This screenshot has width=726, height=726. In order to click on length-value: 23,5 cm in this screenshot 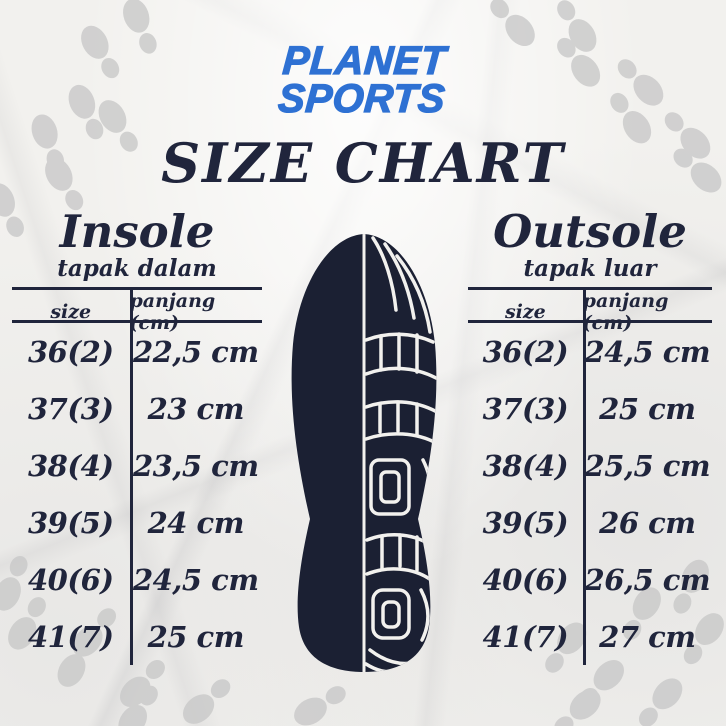, I will do `click(195, 465)`.